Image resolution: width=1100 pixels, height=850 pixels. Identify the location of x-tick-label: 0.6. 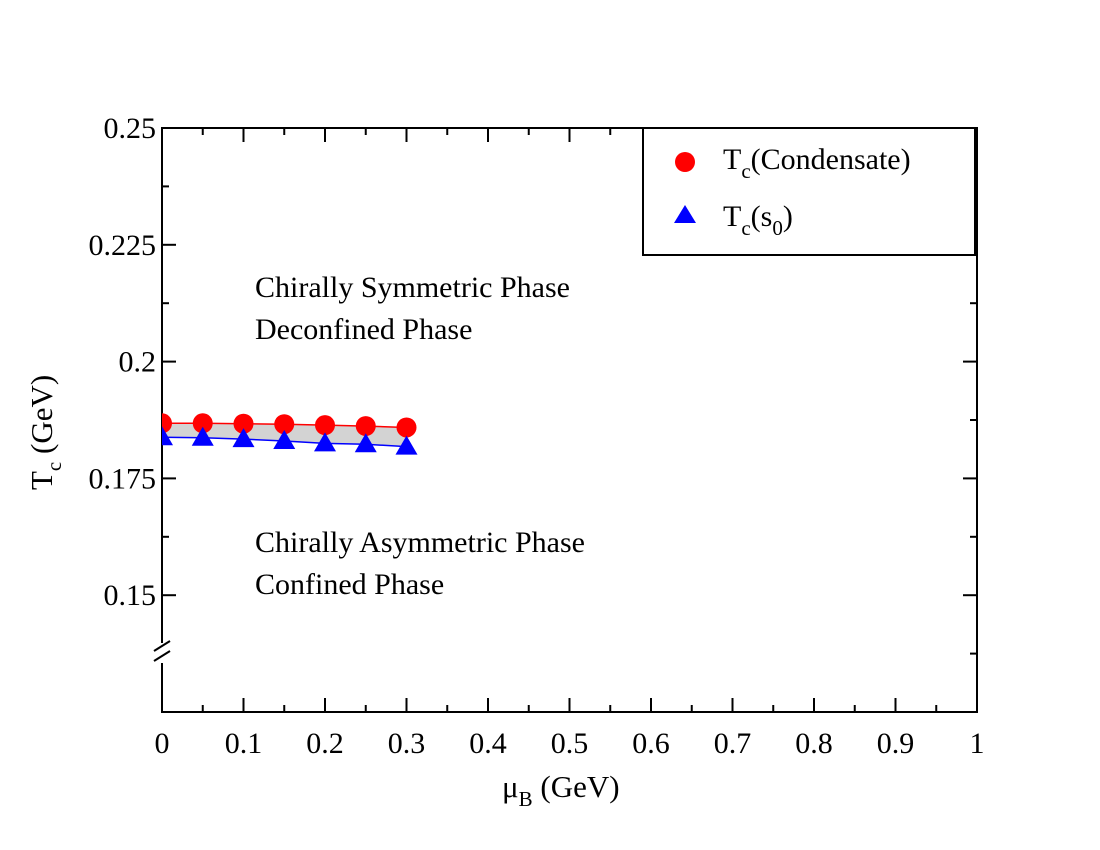
(651, 743).